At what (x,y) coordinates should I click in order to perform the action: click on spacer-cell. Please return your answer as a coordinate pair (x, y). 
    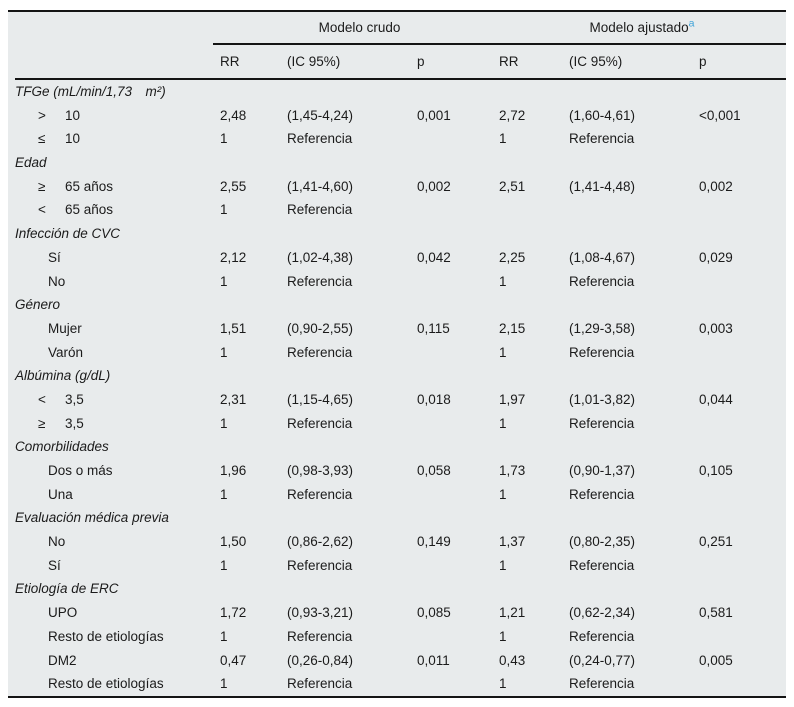
    Looking at the image, I should click on (117, 27).